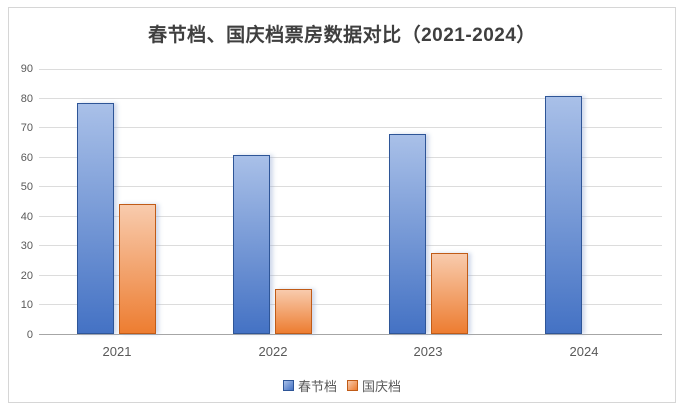  Describe the element at coordinates (352, 385) in the screenshot. I see `legend-swatch-national-day` at that location.